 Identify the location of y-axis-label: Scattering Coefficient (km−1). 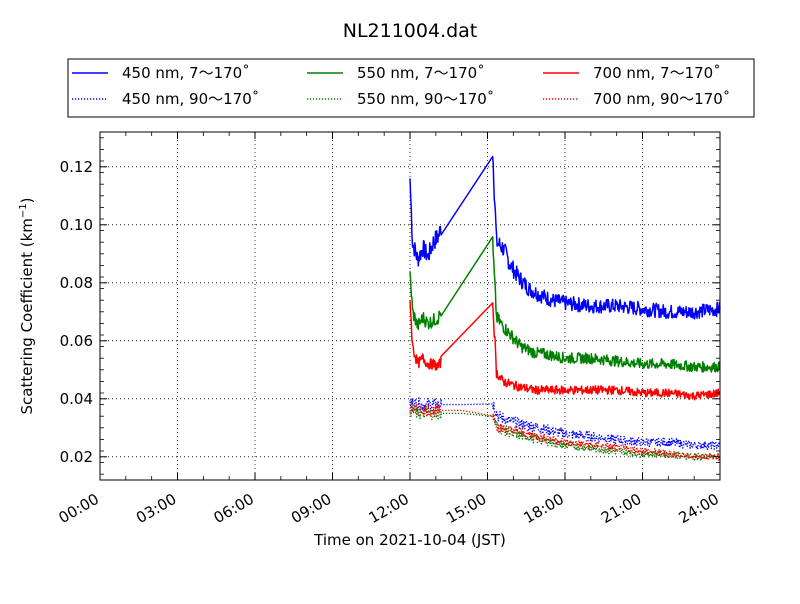
(27, 305).